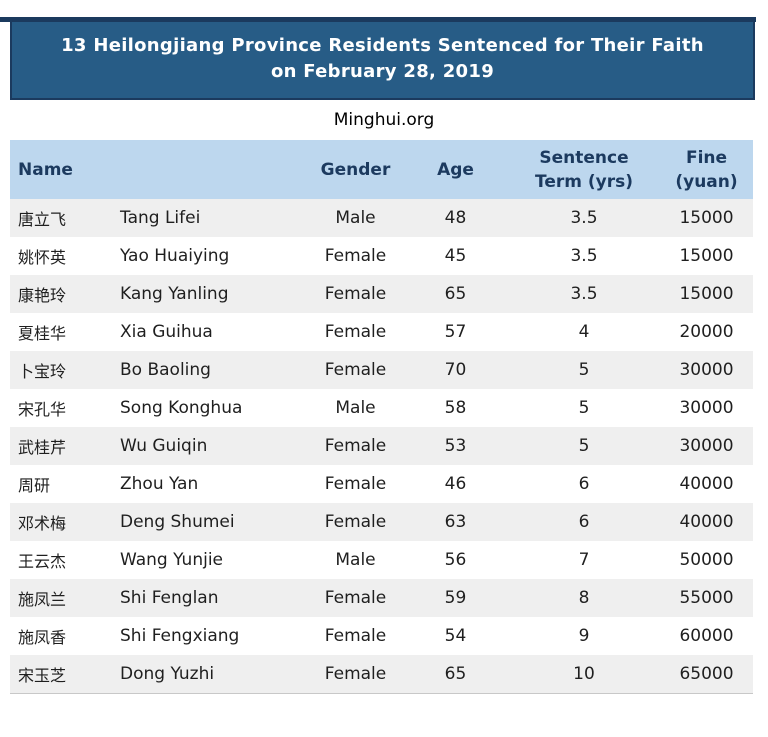  What do you see at coordinates (584, 332) in the screenshot?
I see `cell-sentence-term: 4` at bounding box center [584, 332].